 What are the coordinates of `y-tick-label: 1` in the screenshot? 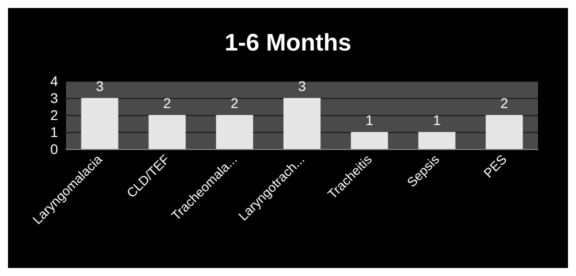 It's located at (54, 132).